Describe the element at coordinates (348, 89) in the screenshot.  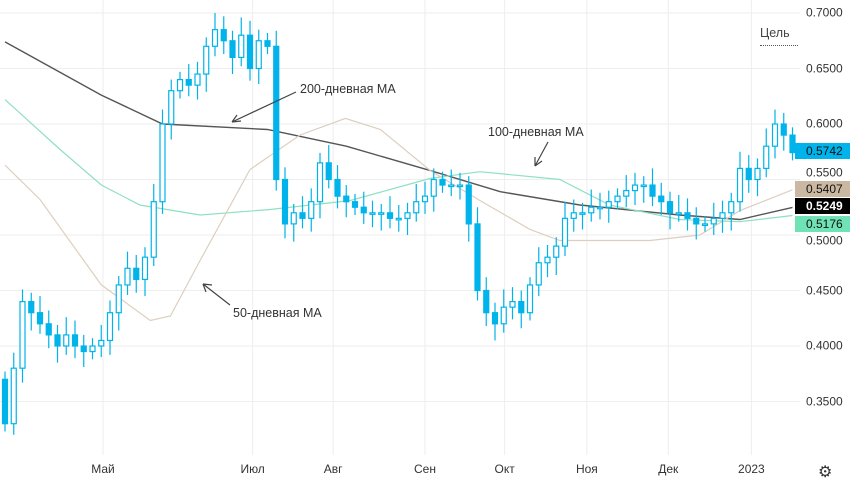
I see `annotation-200-day-ma: 200-дневная MA` at that location.